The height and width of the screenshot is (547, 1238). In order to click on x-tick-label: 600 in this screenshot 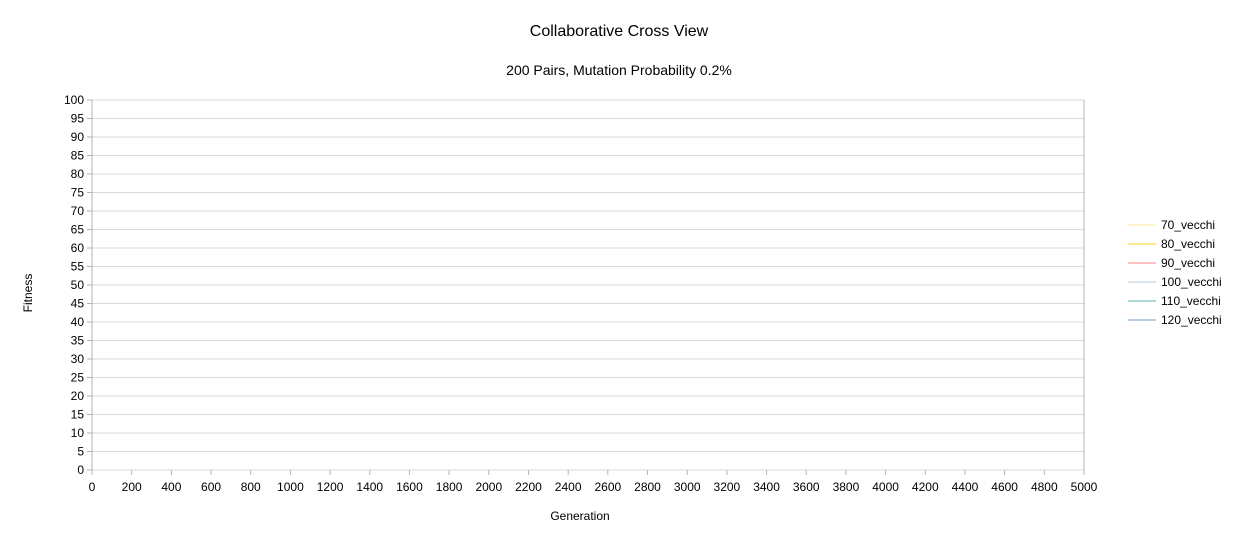, I will do `click(211, 487)`.